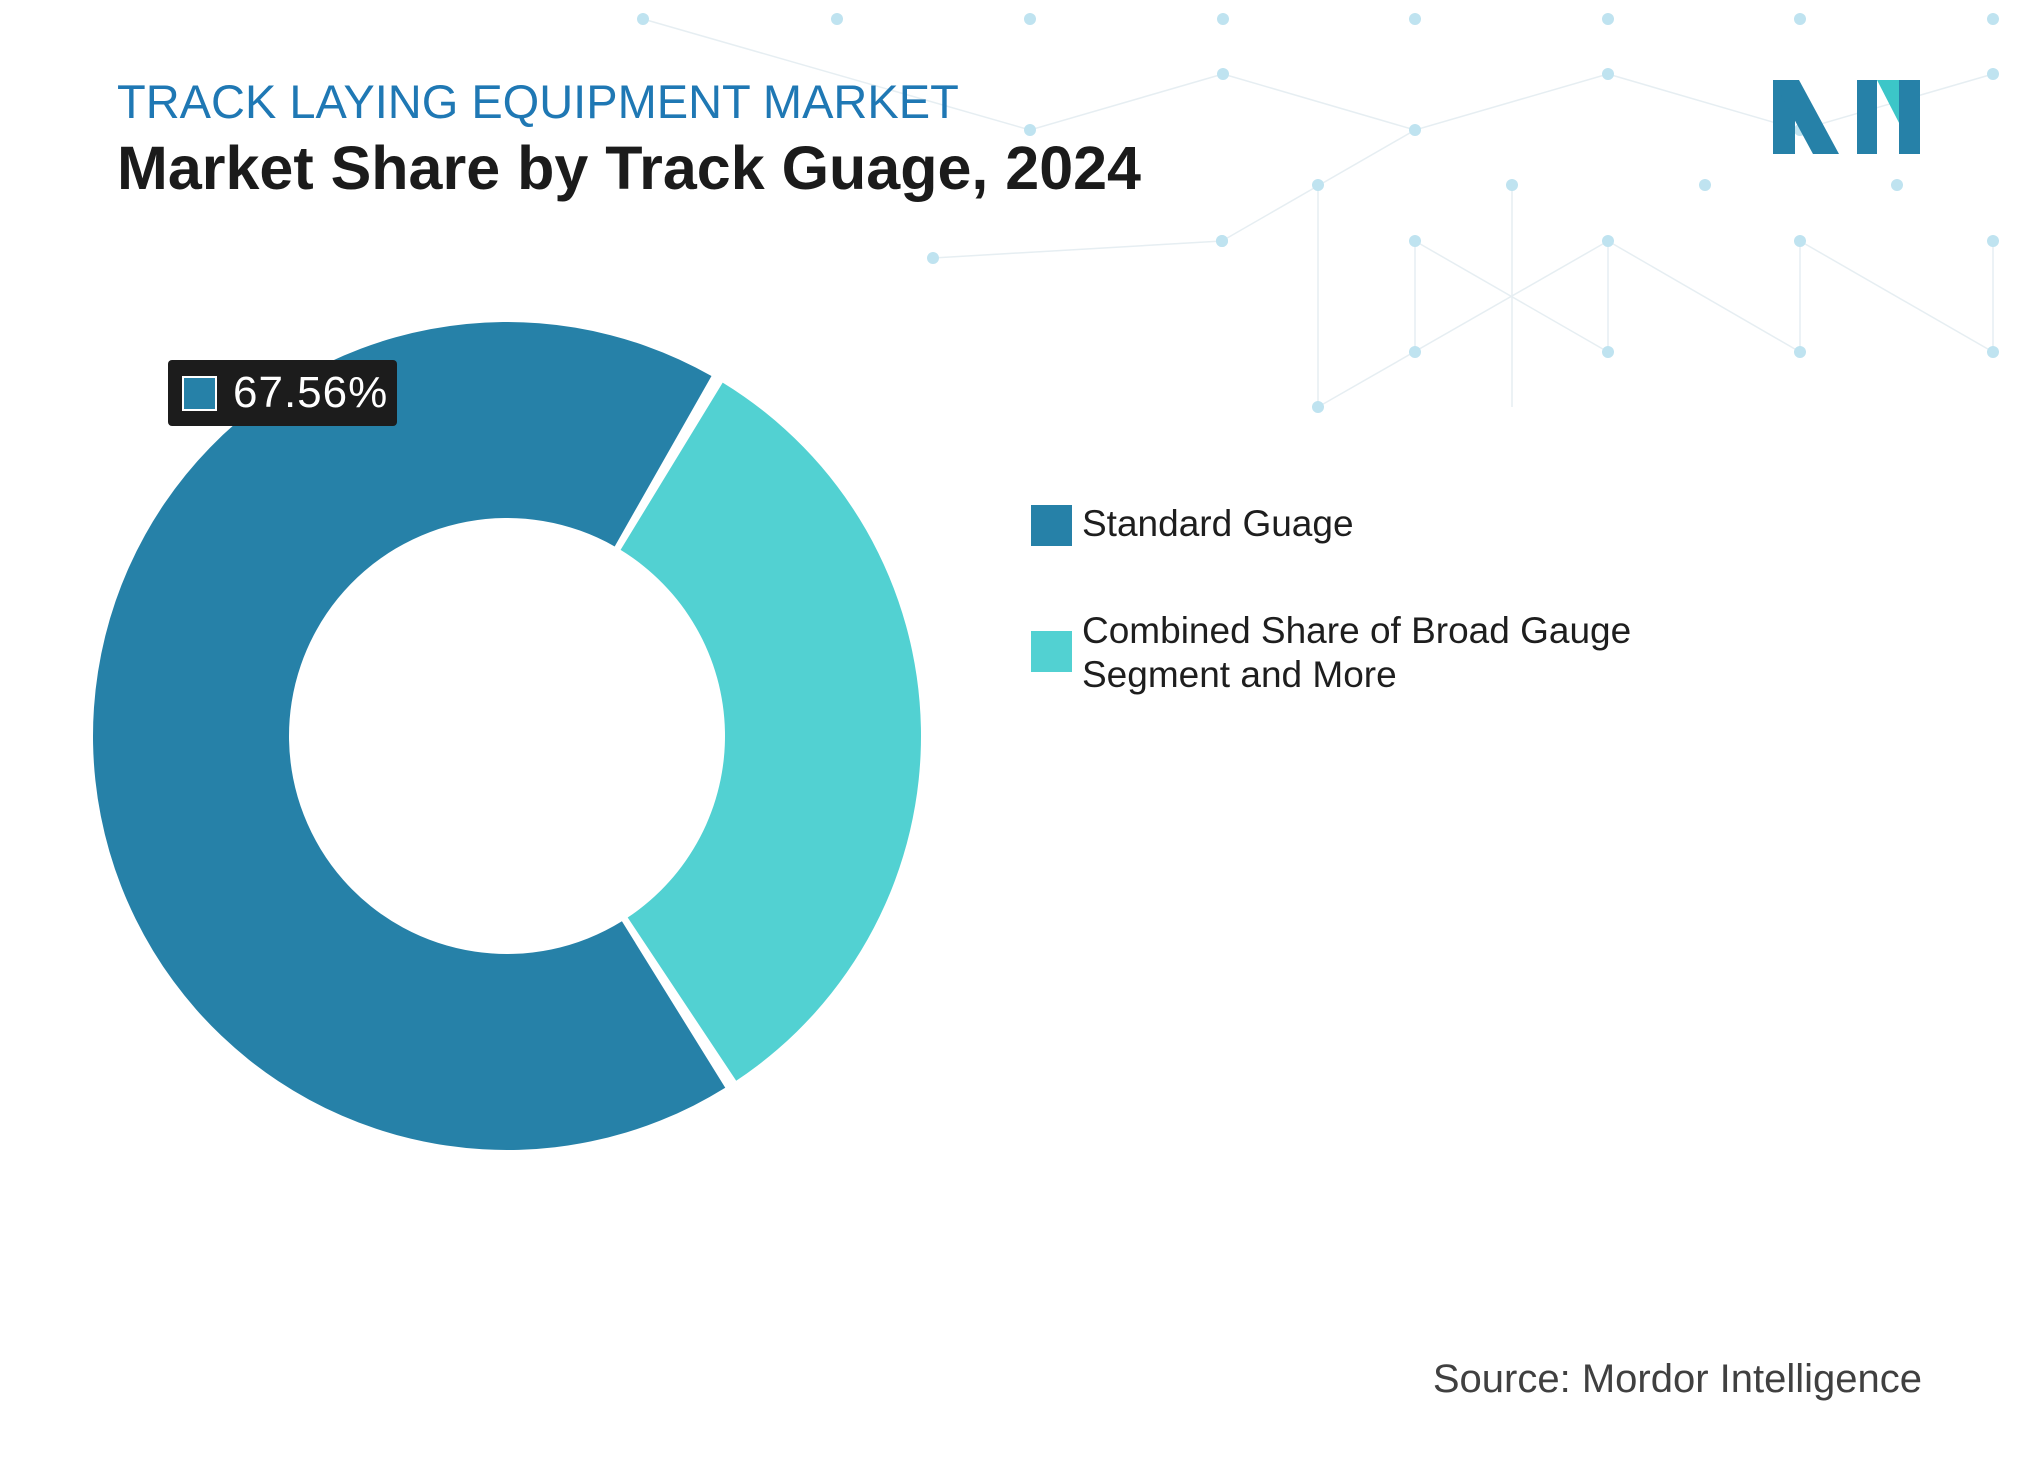 The width and height of the screenshot is (2035, 1480). I want to click on data-label-standard: 67.56%, so click(282, 393).